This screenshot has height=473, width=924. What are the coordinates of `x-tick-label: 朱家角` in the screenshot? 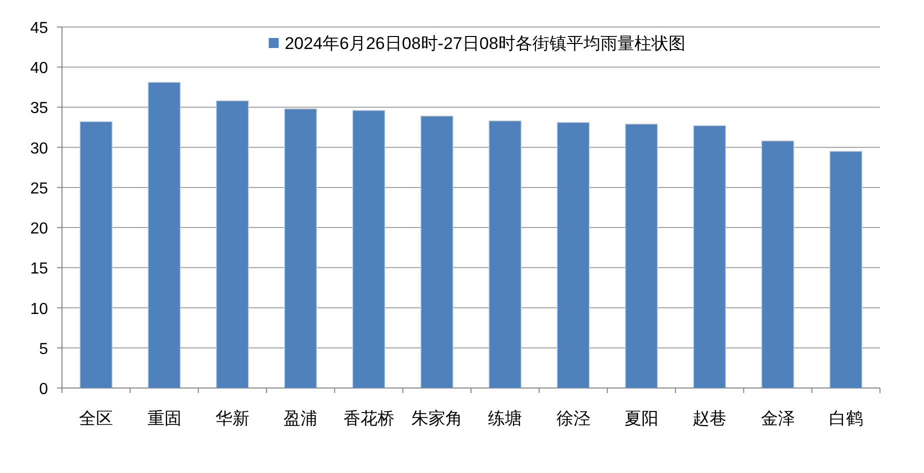 It's located at (436, 419).